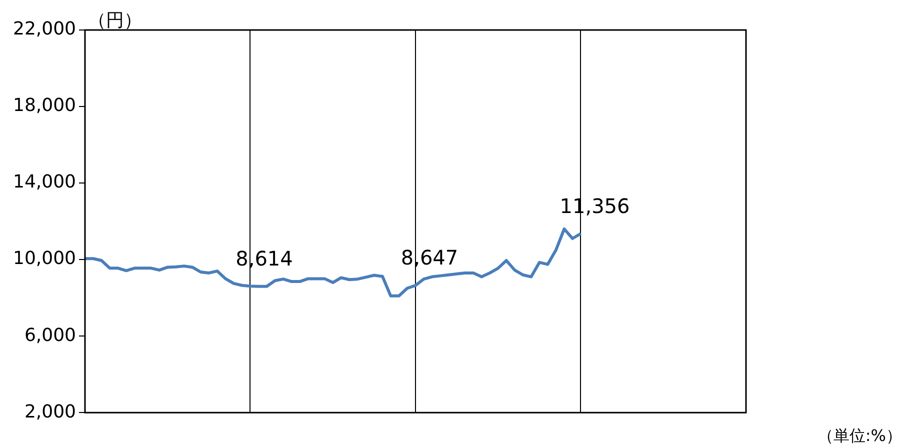 The width and height of the screenshot is (906, 447). Describe the element at coordinates (859, 436) in the screenshot. I see `text: （単位:%）` at that location.